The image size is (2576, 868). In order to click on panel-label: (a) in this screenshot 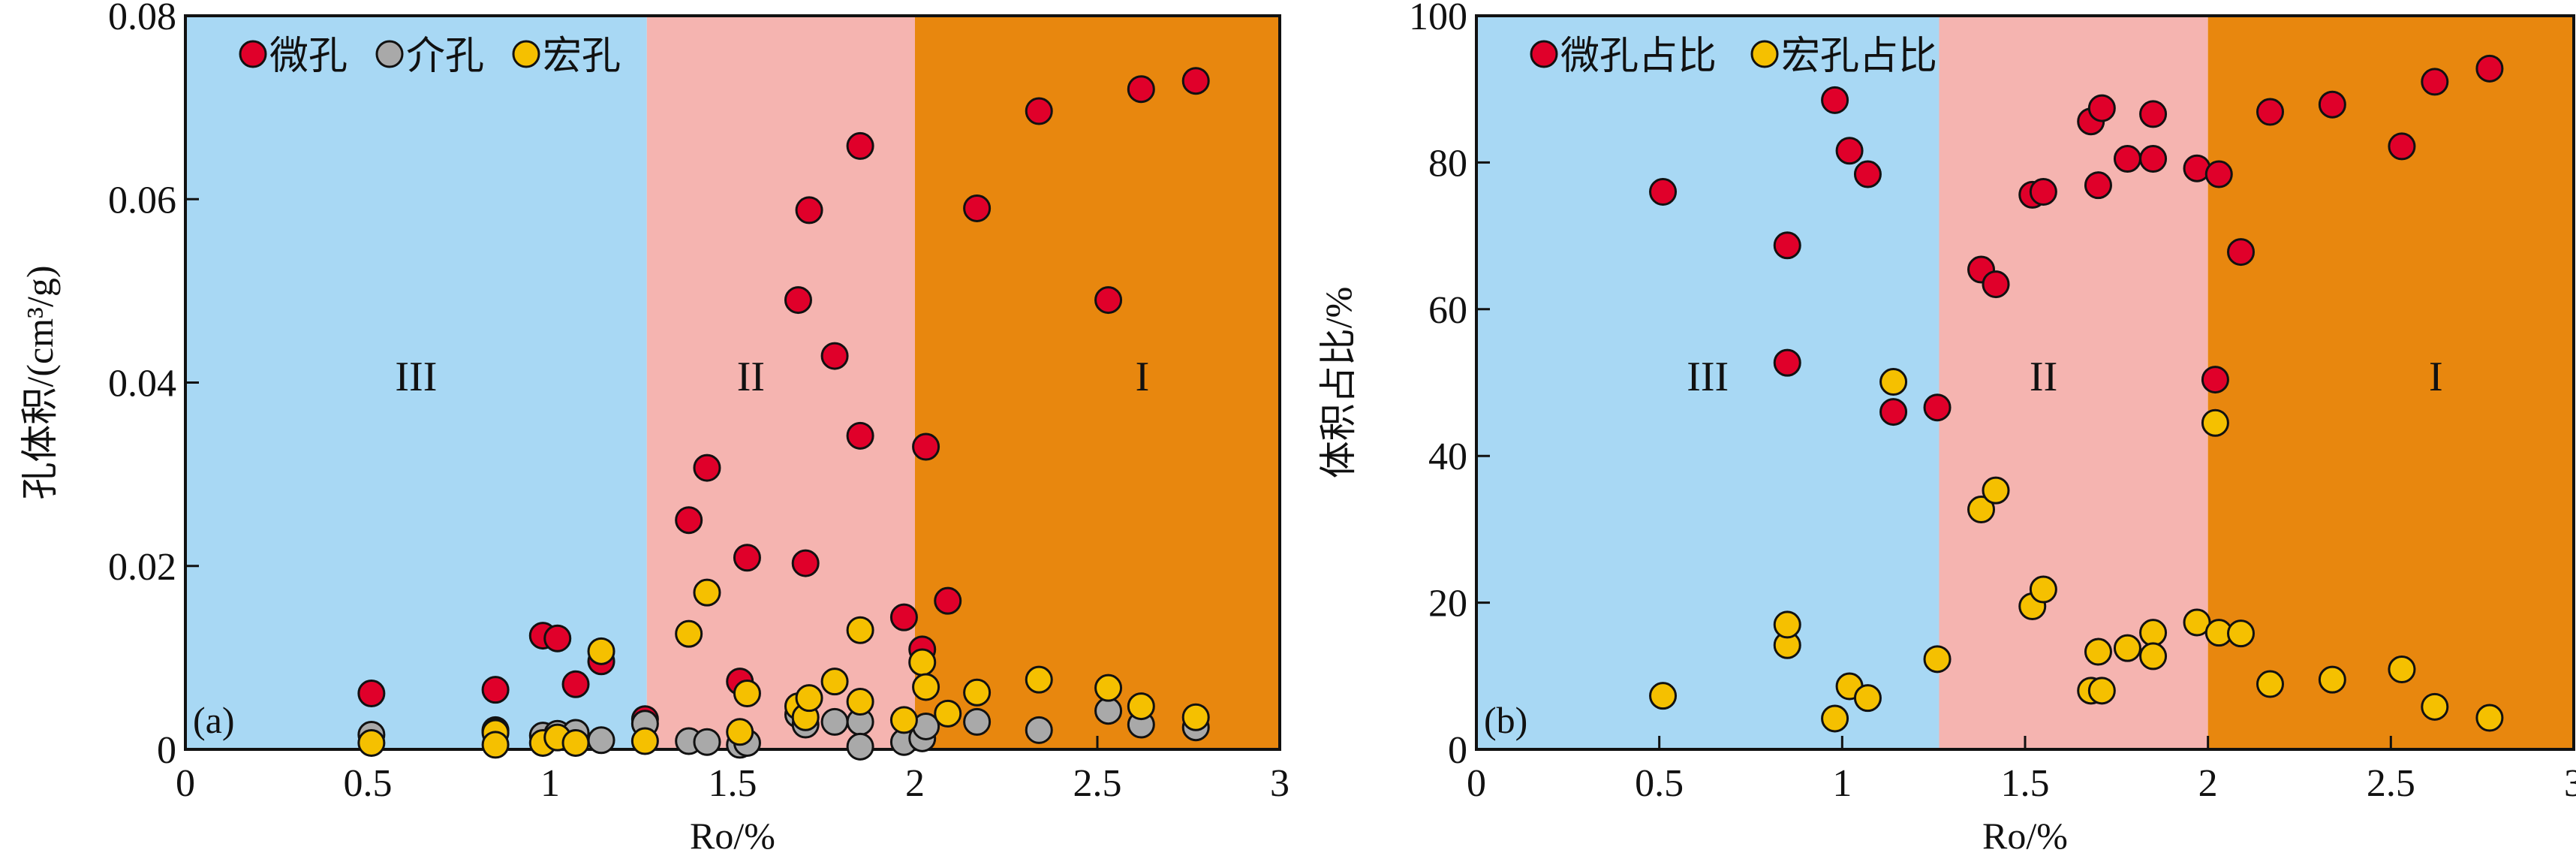, I will do `click(214, 720)`.